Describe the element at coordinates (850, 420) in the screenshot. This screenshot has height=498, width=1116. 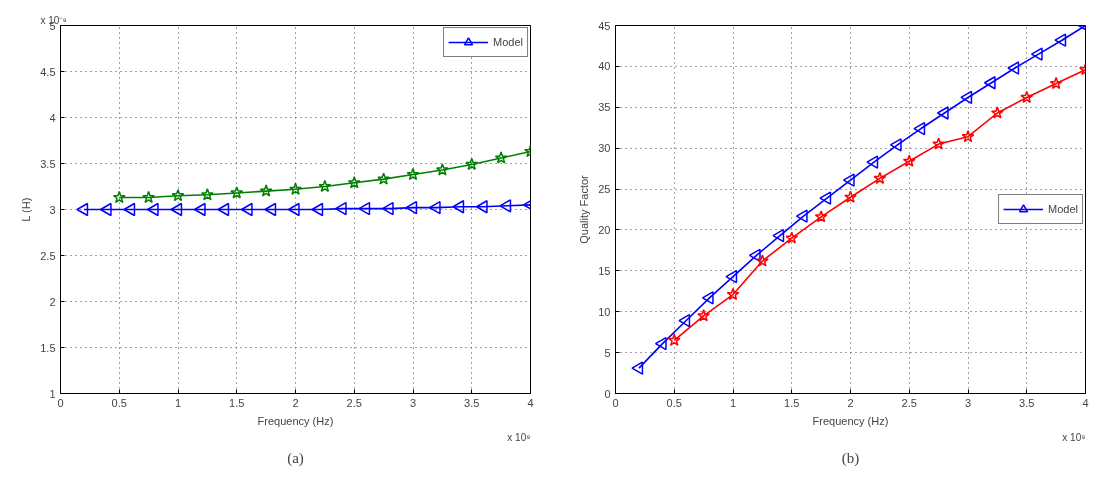
I see `x-axis-title: Frequency (Hz)` at that location.